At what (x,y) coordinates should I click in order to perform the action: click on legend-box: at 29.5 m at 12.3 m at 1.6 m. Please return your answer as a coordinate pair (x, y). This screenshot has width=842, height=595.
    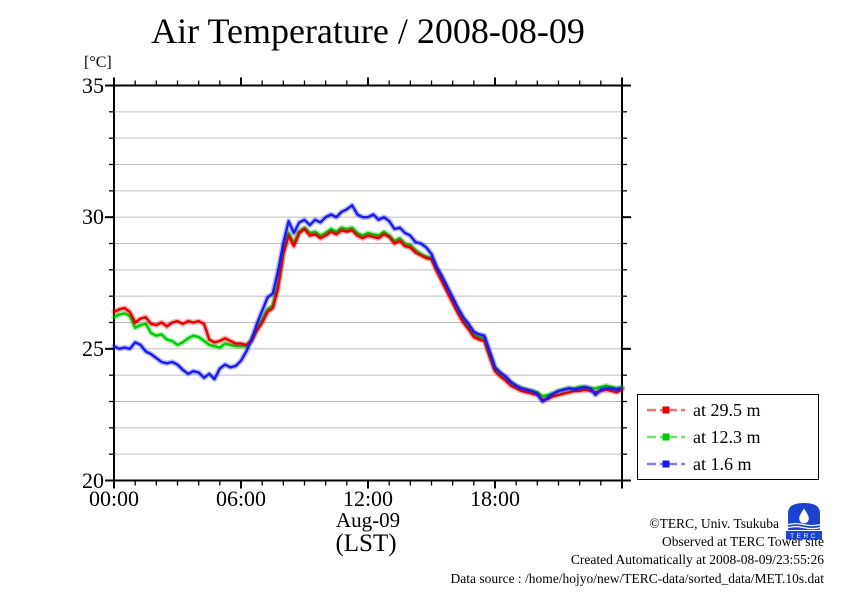
    Looking at the image, I should click on (728, 437).